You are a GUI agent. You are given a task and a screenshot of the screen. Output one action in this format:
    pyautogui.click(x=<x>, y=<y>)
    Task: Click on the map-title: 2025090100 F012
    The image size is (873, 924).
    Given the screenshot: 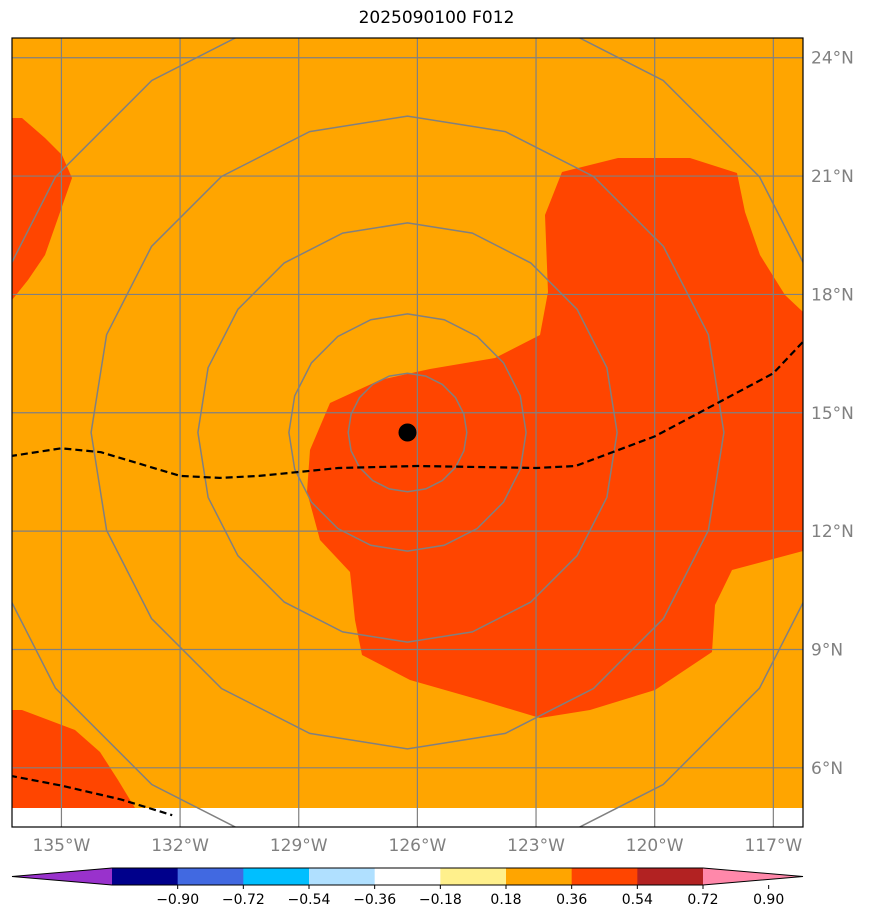 What is the action you would take?
    pyautogui.click(x=436, y=18)
    